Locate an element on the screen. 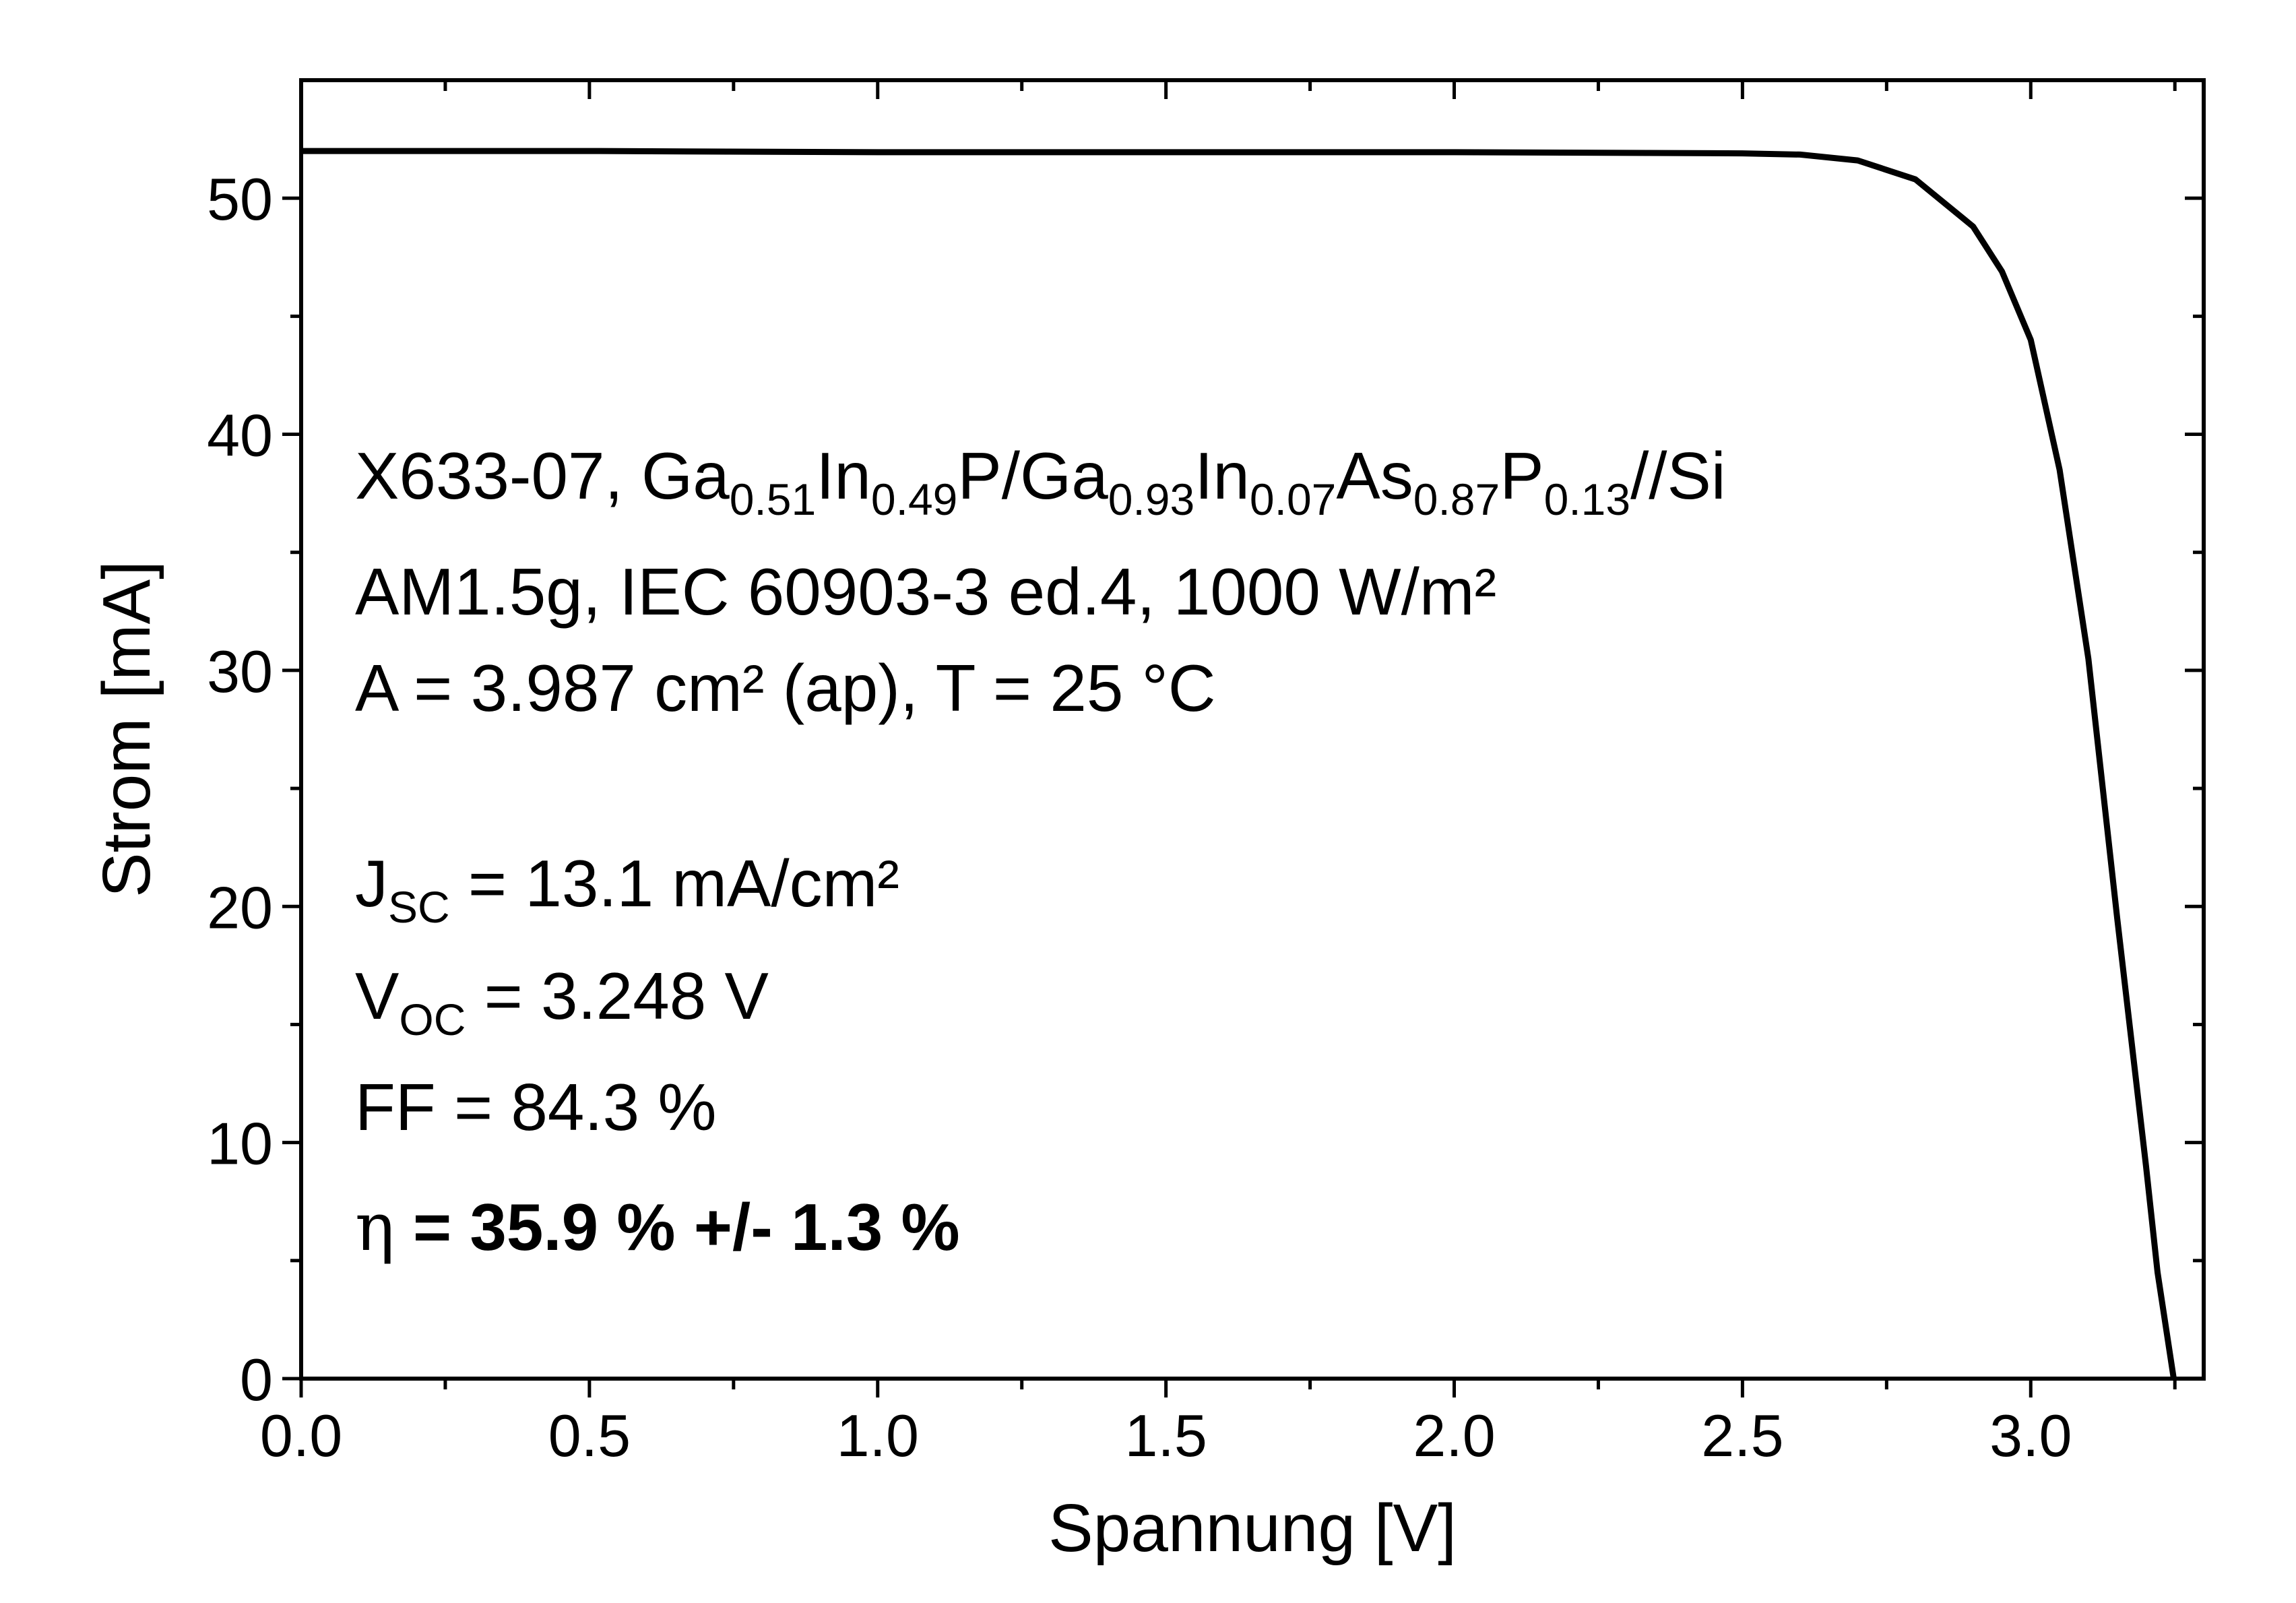  annotation-jsc: JSC = 13.1 mA/cm² is located at coordinates (627, 889).